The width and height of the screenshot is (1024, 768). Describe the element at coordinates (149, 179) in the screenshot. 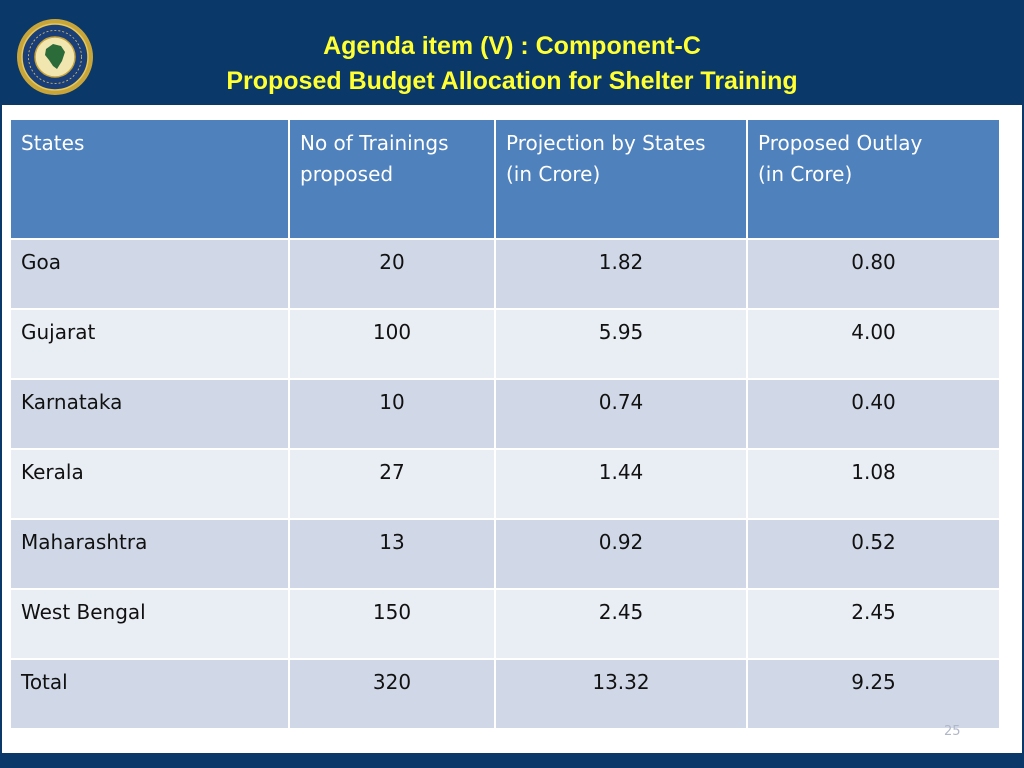

I see `header-states: States` at that location.